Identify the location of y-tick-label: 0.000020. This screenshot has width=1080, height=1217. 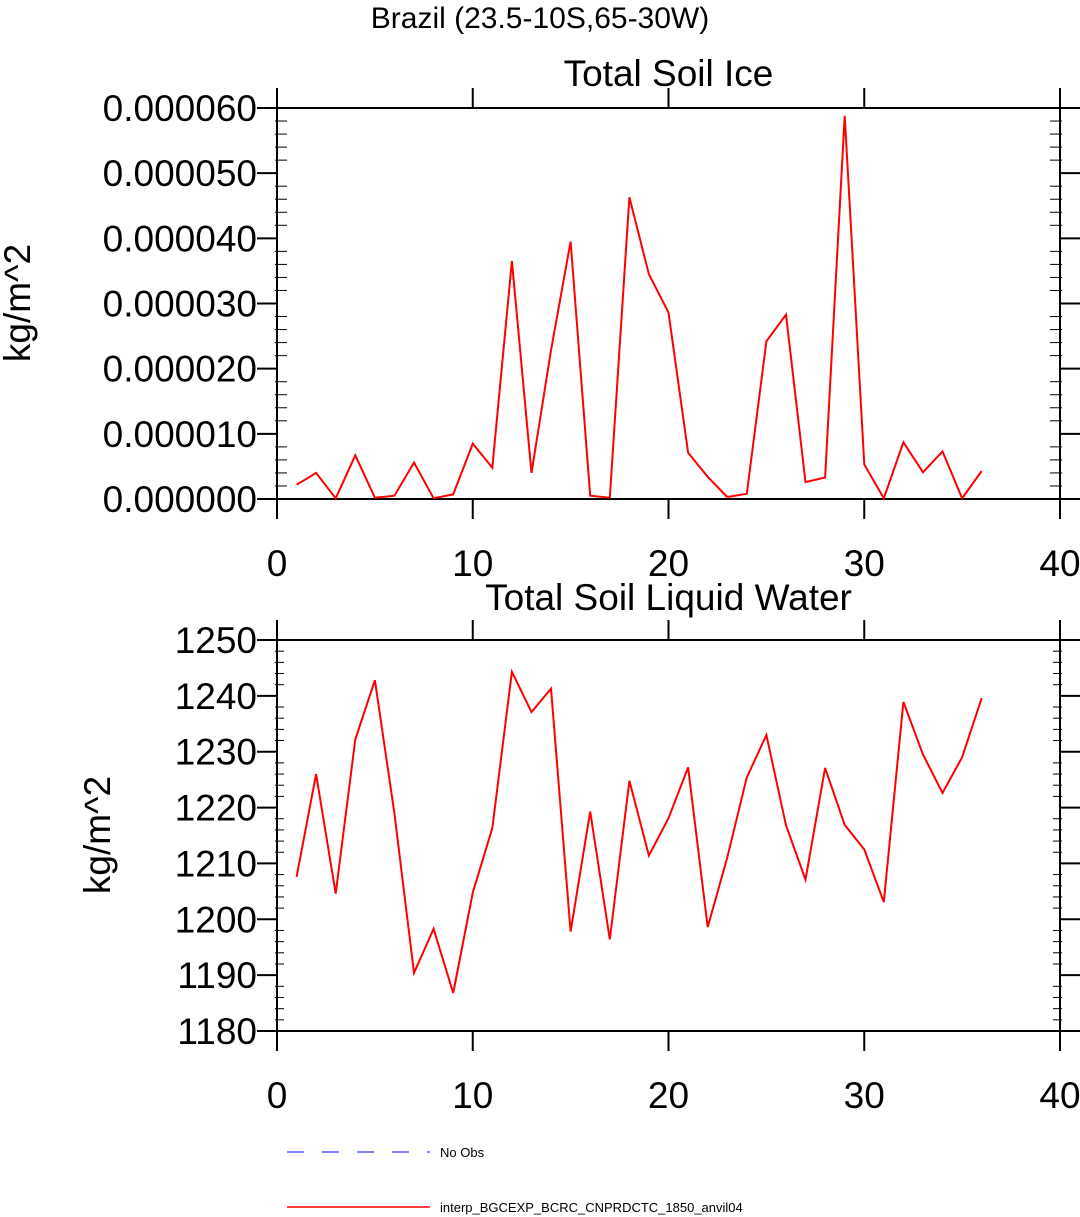
(180, 369).